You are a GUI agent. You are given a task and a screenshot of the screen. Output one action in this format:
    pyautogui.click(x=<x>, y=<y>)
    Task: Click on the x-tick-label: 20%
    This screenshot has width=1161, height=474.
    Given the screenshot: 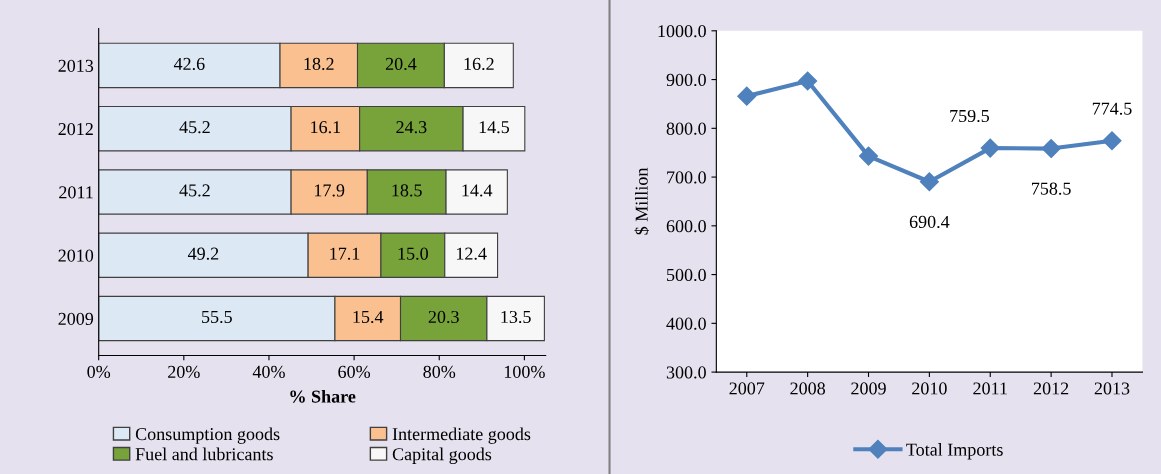 What is the action you would take?
    pyautogui.click(x=184, y=371)
    